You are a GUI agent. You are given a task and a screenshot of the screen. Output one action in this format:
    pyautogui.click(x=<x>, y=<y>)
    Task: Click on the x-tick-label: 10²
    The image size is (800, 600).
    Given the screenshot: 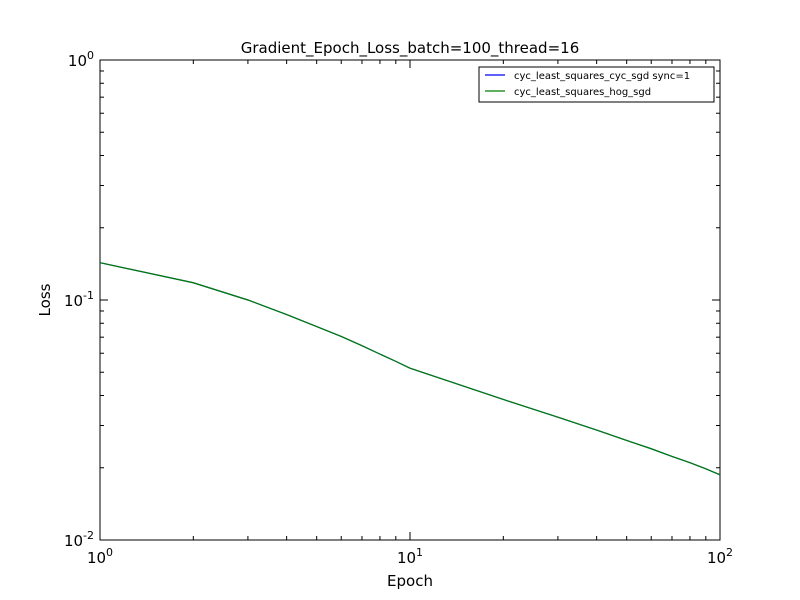 What is the action you would take?
    pyautogui.click(x=720, y=556)
    